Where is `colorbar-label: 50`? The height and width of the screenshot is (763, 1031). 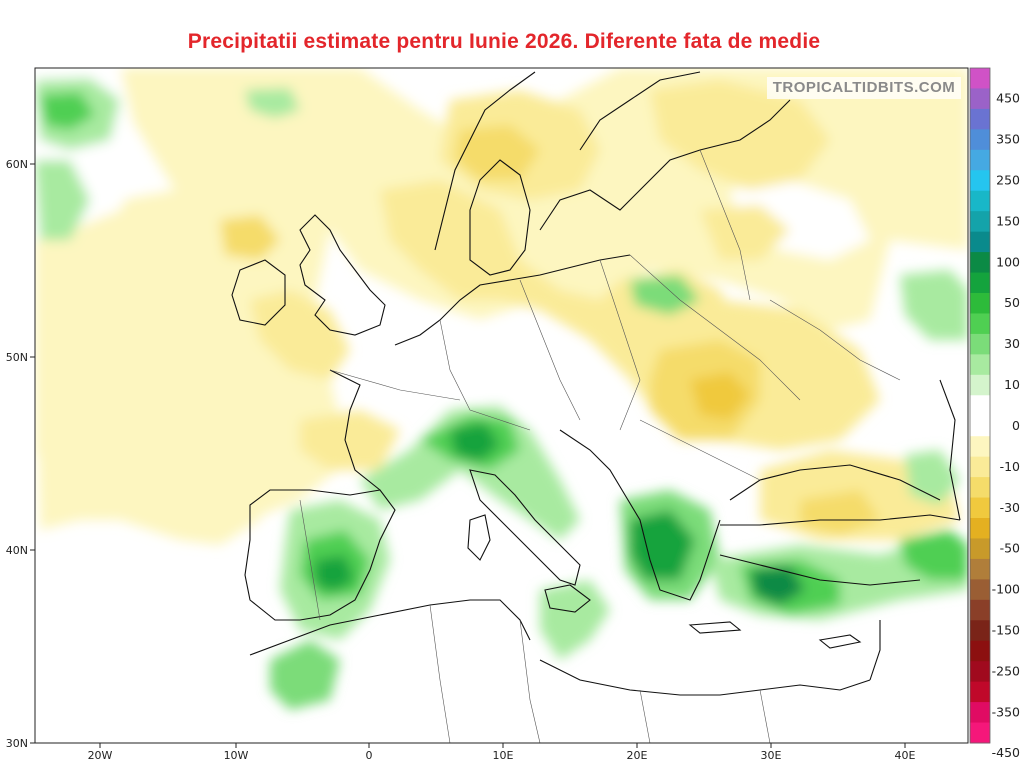 colorbar-label: 50 is located at coordinates (1012, 302).